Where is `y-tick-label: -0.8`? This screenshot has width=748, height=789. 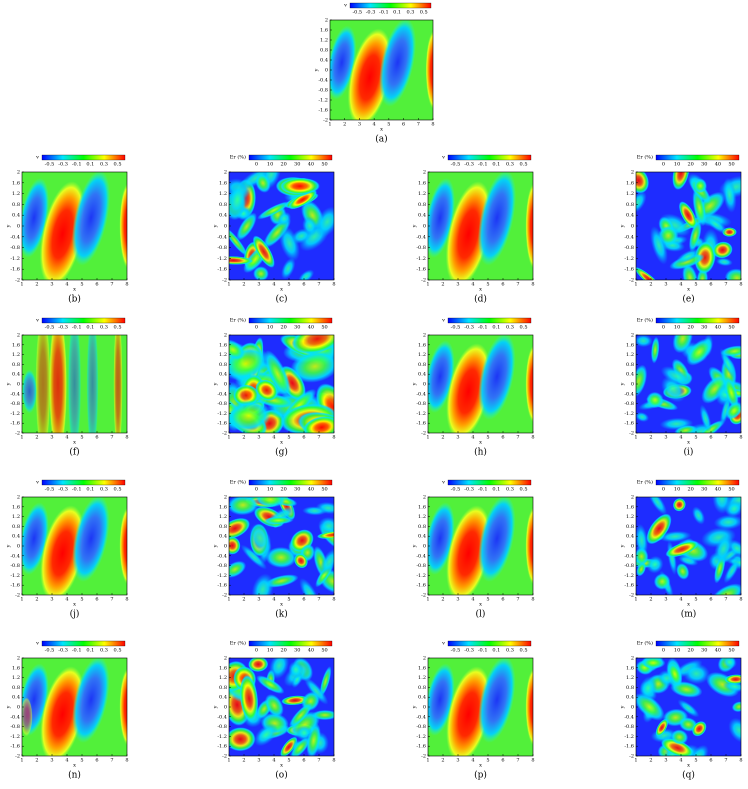 y-tick-label: -0.8 is located at coordinates (15, 248).